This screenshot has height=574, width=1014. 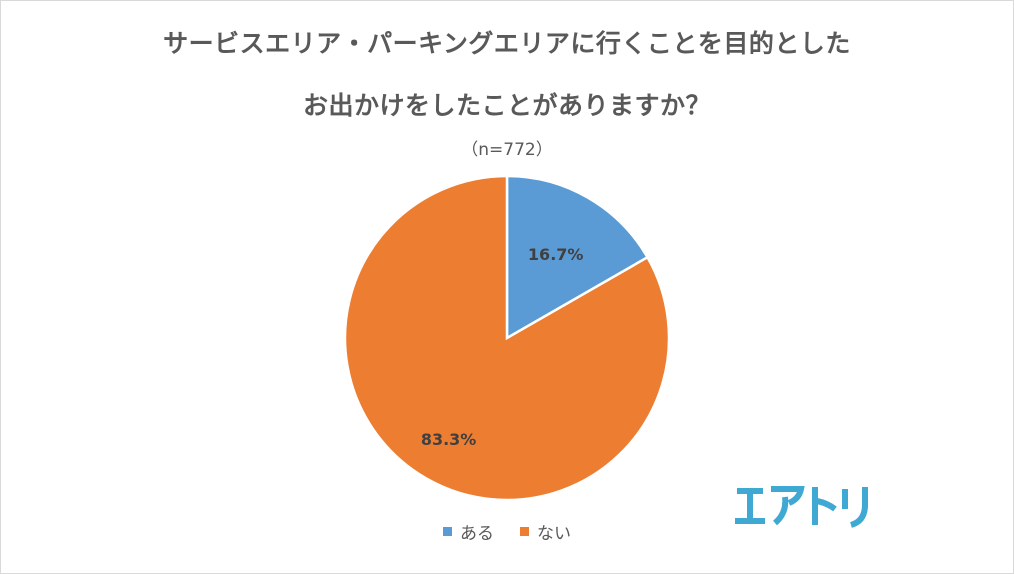 I want to click on chart-title-line-1: サービスエリア・パーキングエリアに行くことを目的とした, so click(x=507, y=43).